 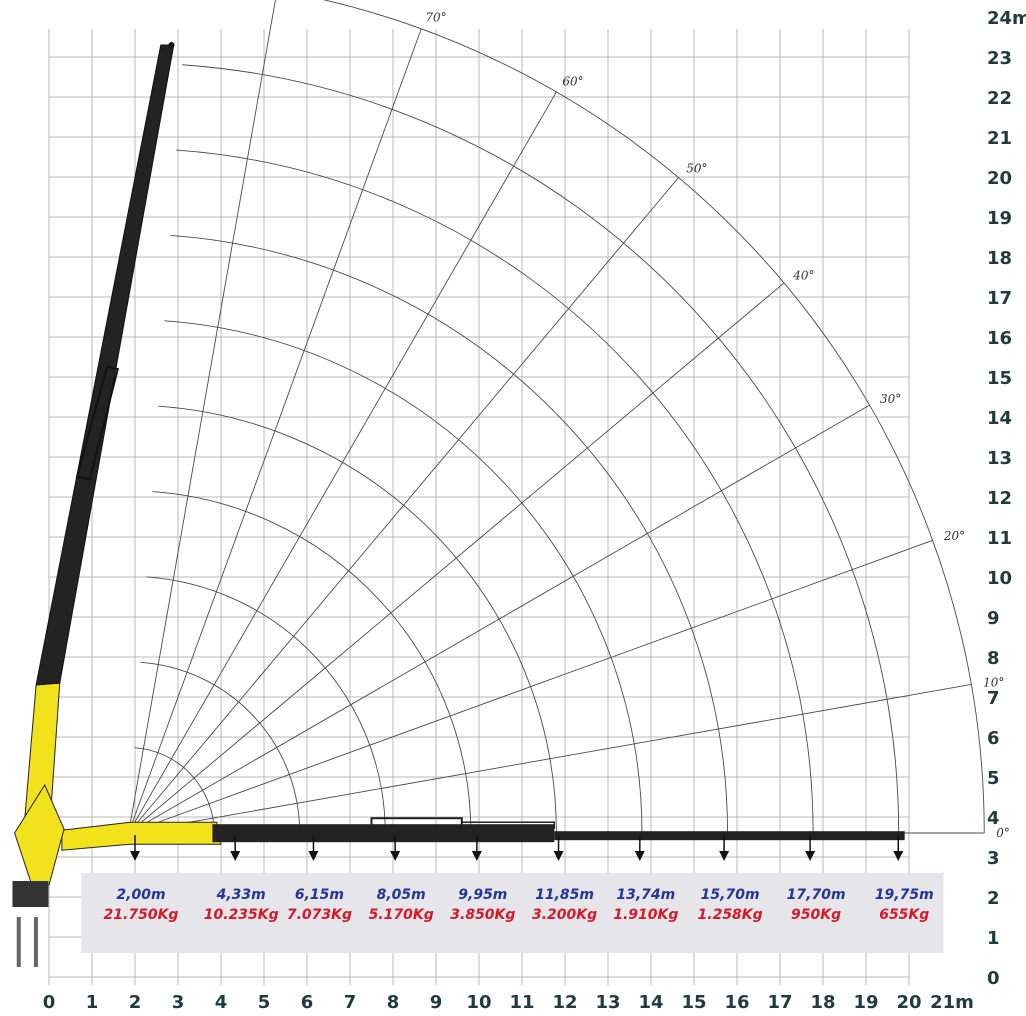 What do you see at coordinates (822, 1002) in the screenshot?
I see `x-tick-label: 18` at bounding box center [822, 1002].